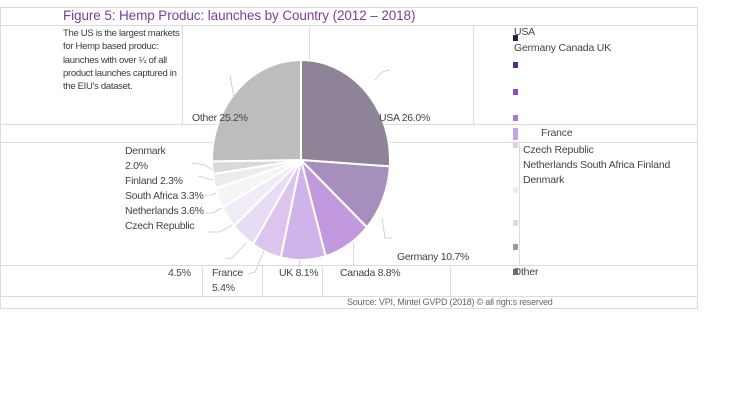 Image resolution: width=735 pixels, height=404 pixels. Describe the element at coordinates (160, 226) in the screenshot. I see `label-czech: Czech Republic` at that location.